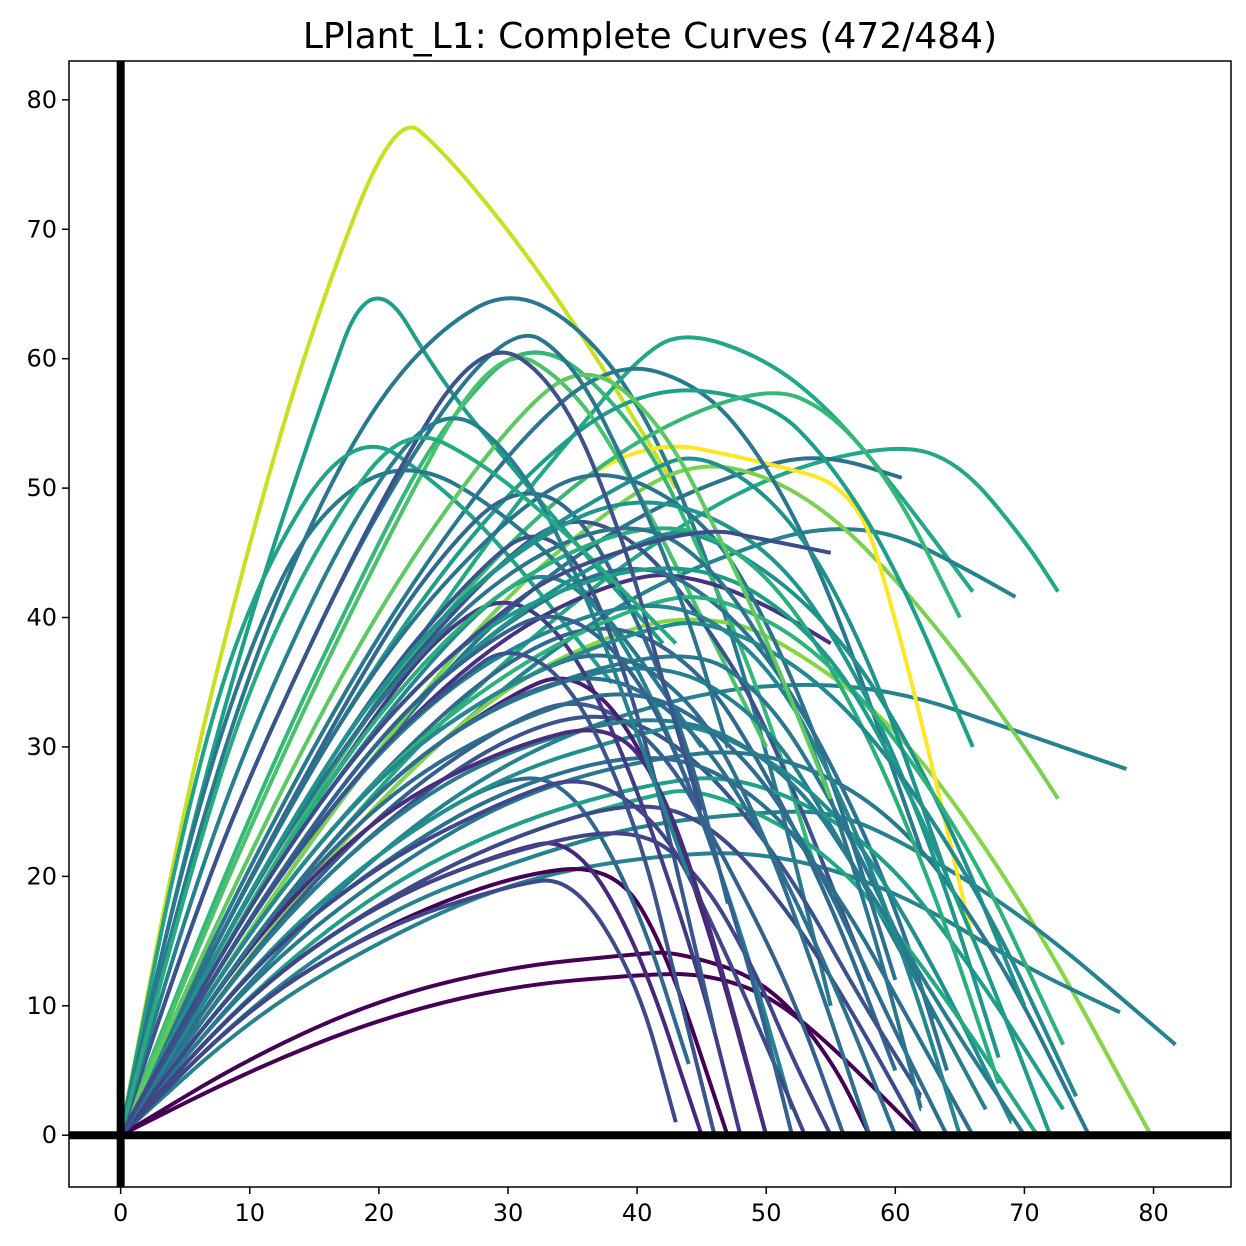  Describe the element at coordinates (379, 1213) in the screenshot. I see `x-tick-label: 20` at that location.